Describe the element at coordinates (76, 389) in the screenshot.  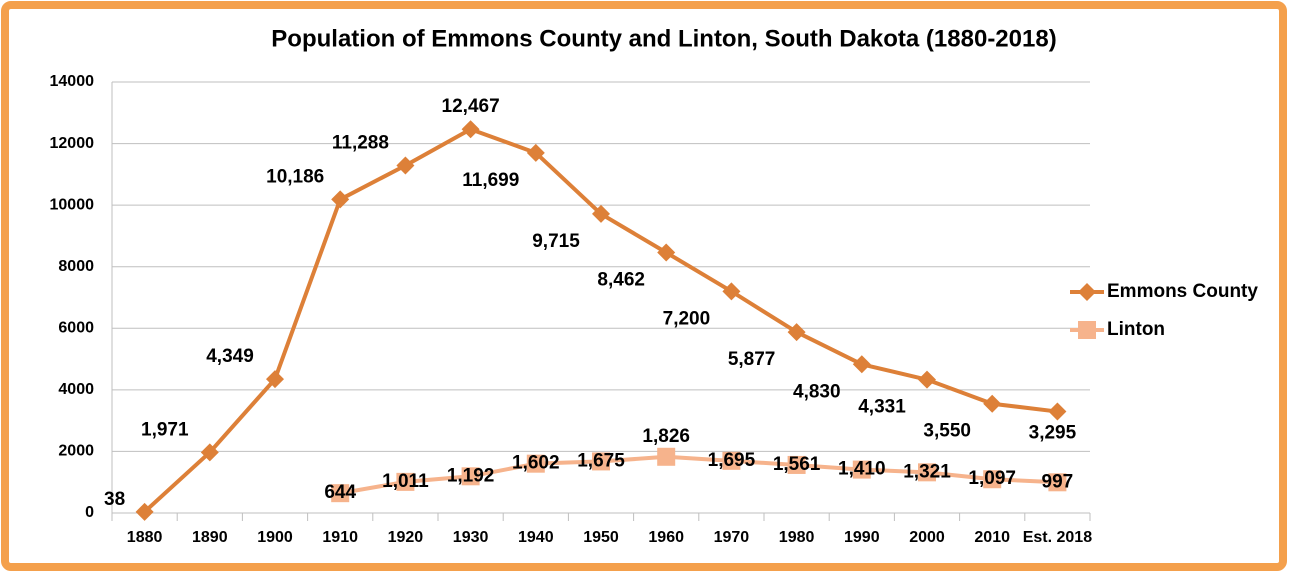
I see `y-tick-label: 4000` at that location.